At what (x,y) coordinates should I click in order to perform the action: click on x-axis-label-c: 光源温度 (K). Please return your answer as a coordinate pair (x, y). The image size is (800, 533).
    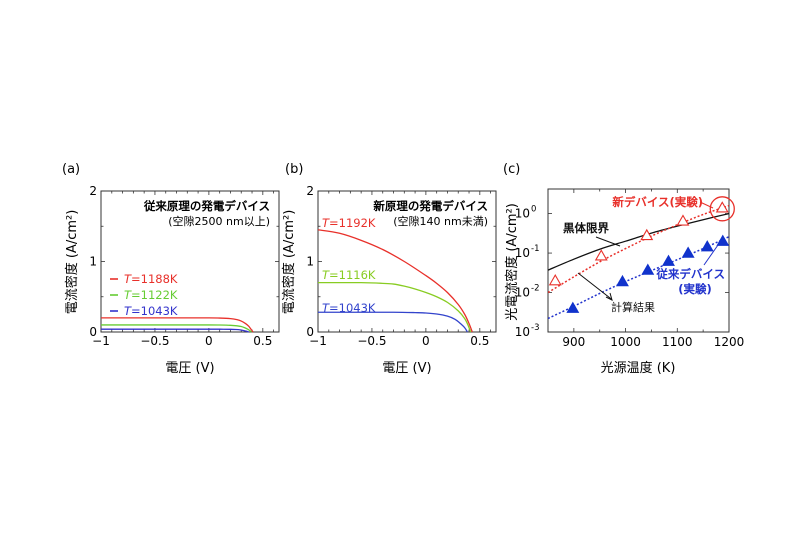
    Looking at the image, I should click on (638, 368).